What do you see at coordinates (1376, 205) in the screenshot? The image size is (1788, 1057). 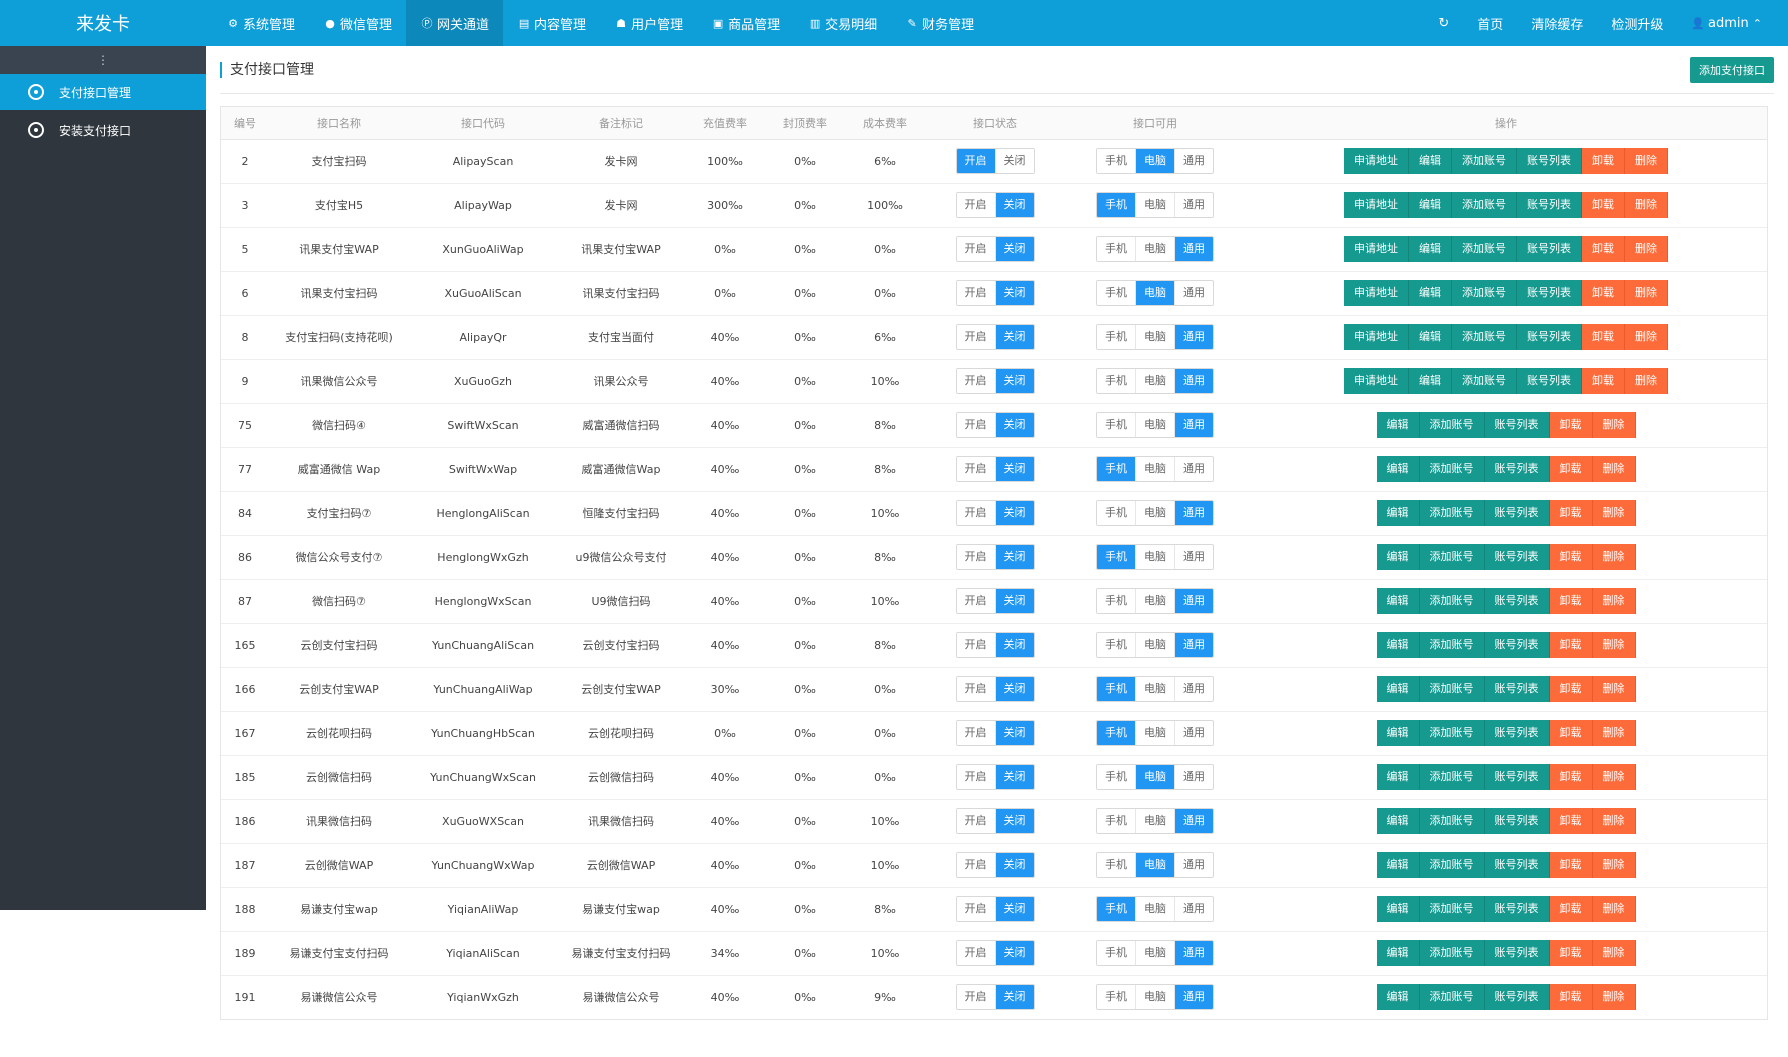 I see `apply-address-button: 申请地址` at bounding box center [1376, 205].